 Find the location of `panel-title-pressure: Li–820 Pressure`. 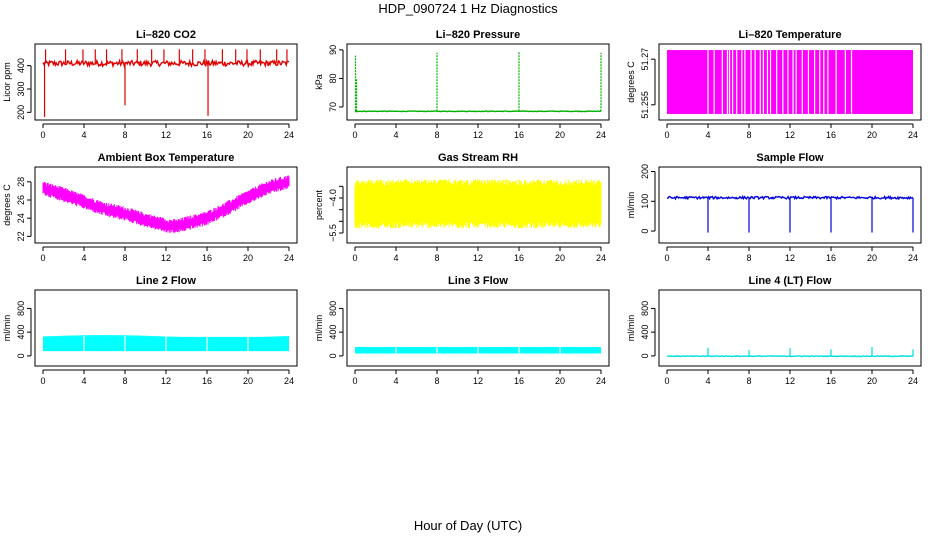

panel-title-pressure: Li–820 Pressure is located at coordinates (478, 35).